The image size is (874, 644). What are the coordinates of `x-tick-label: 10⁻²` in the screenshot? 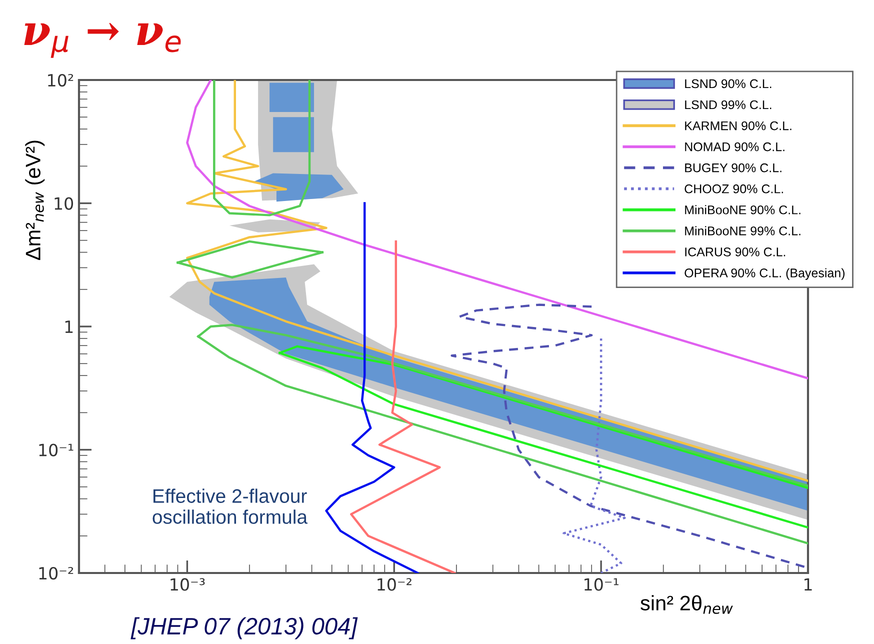 It's located at (395, 584).